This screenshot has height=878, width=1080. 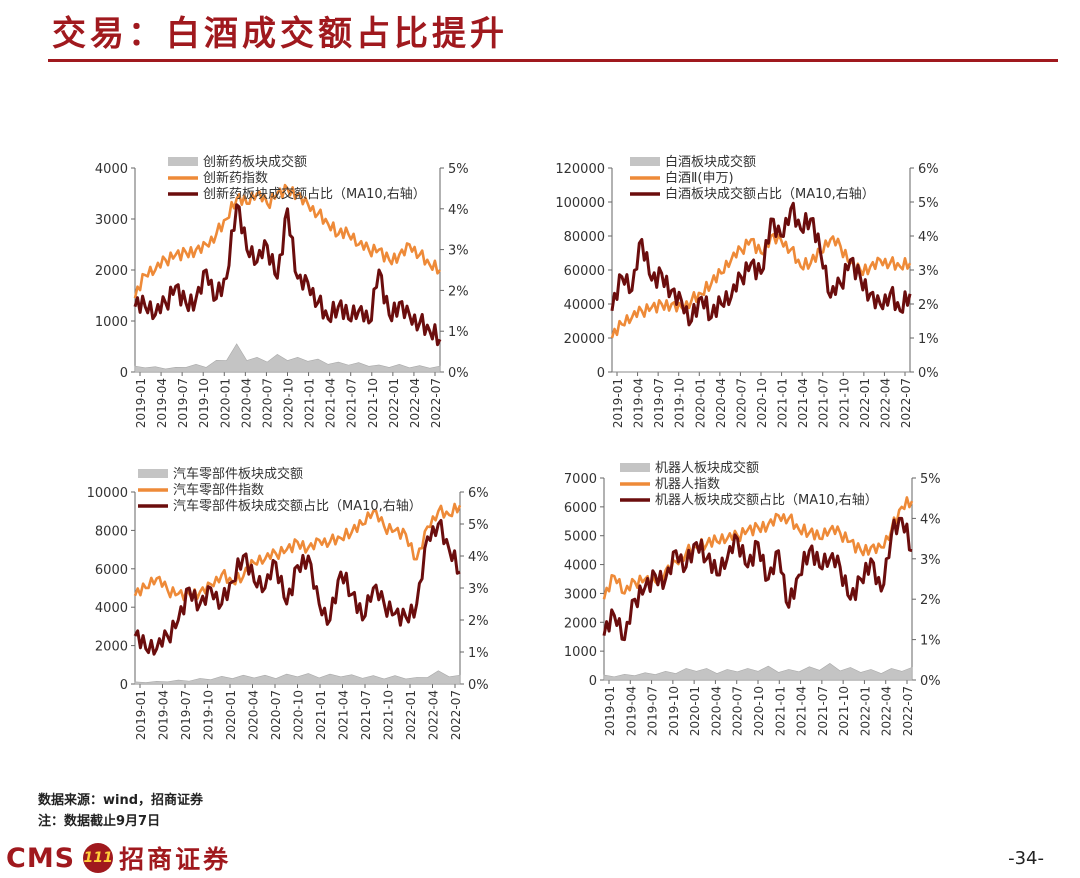 What do you see at coordinates (121, 800) in the screenshot?
I see `source-note: 数据来源：wind，招商证券` at bounding box center [121, 800].